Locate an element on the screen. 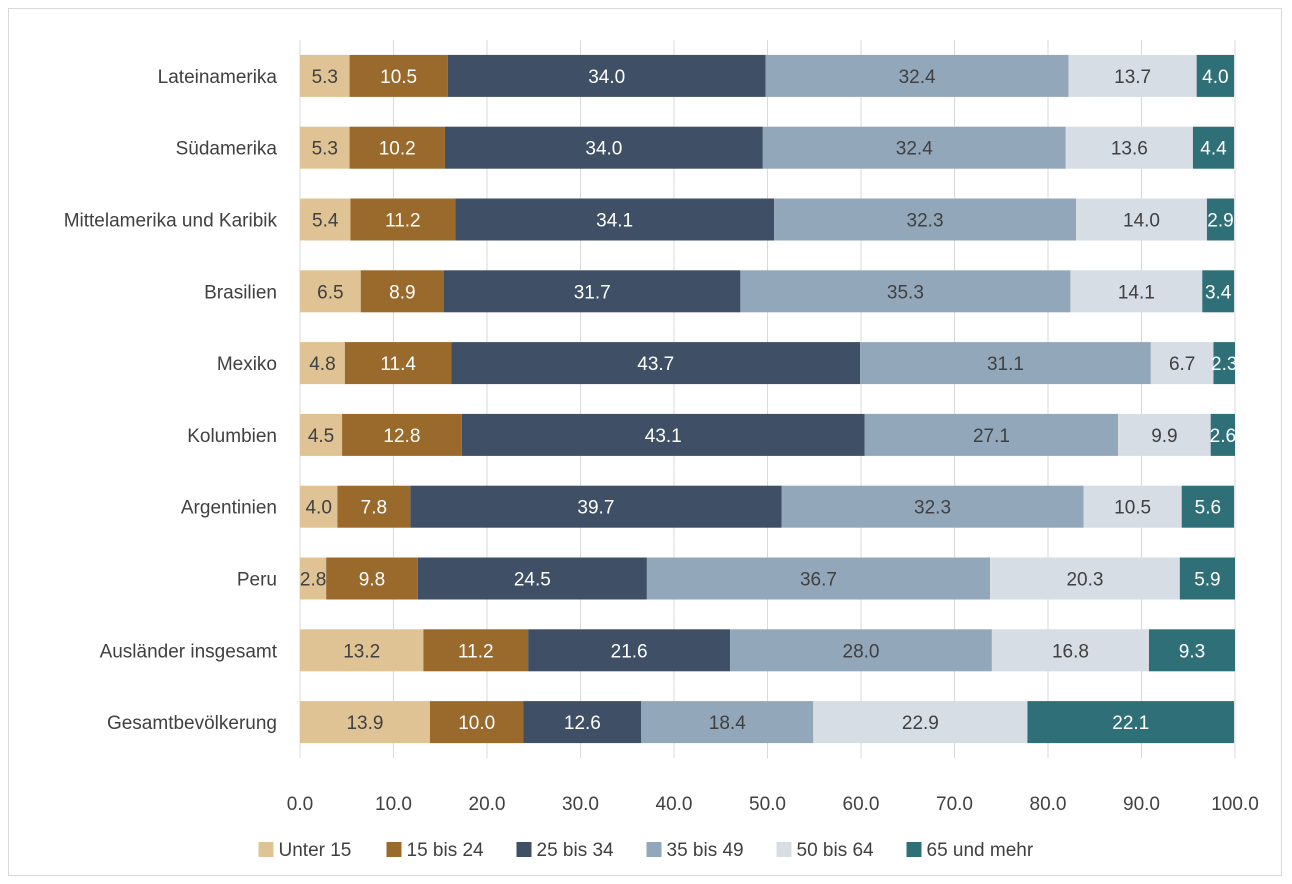 The height and width of the screenshot is (884, 1292). x-tick-label: 50.0 is located at coordinates (767, 804).